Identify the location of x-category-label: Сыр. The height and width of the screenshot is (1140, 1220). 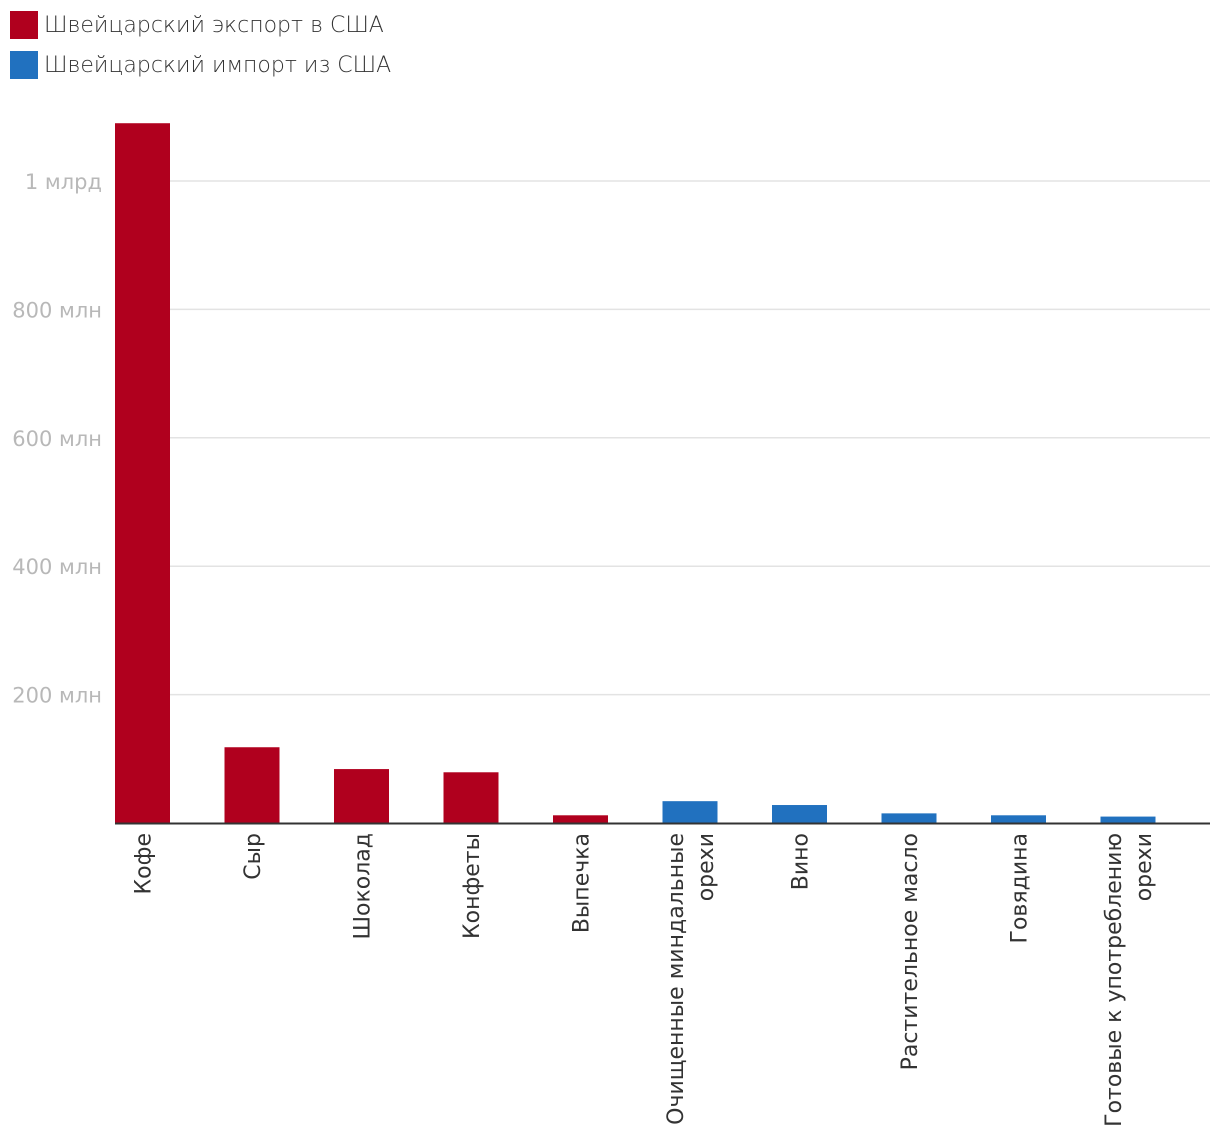
(253, 856).